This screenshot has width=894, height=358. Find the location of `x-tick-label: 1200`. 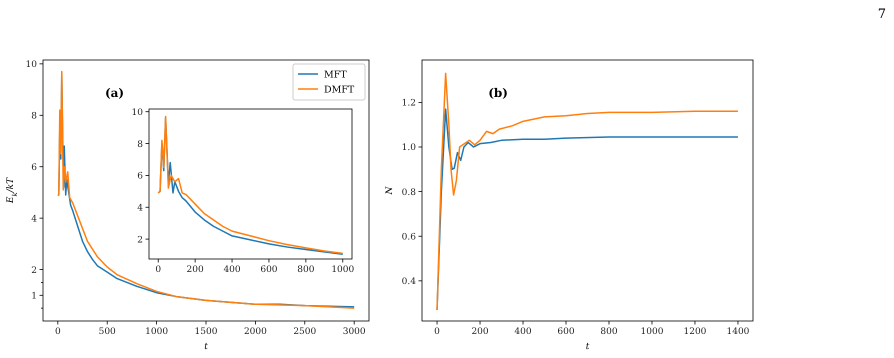

x-tick-label: 1200 is located at coordinates (695, 332).